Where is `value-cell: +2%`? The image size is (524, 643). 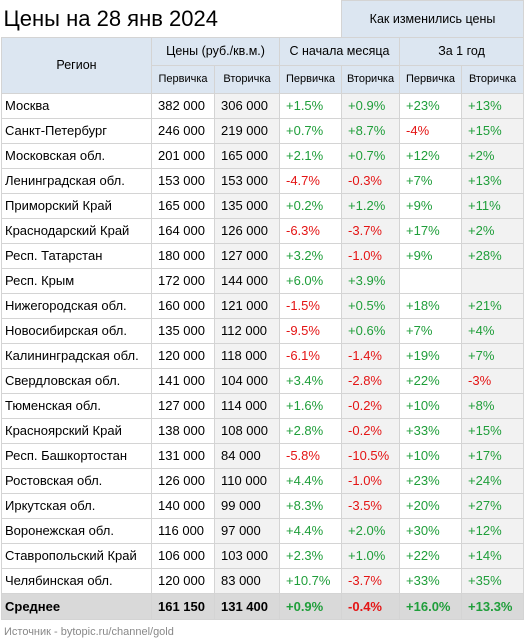
value-cell: +2% is located at coordinates (492, 155).